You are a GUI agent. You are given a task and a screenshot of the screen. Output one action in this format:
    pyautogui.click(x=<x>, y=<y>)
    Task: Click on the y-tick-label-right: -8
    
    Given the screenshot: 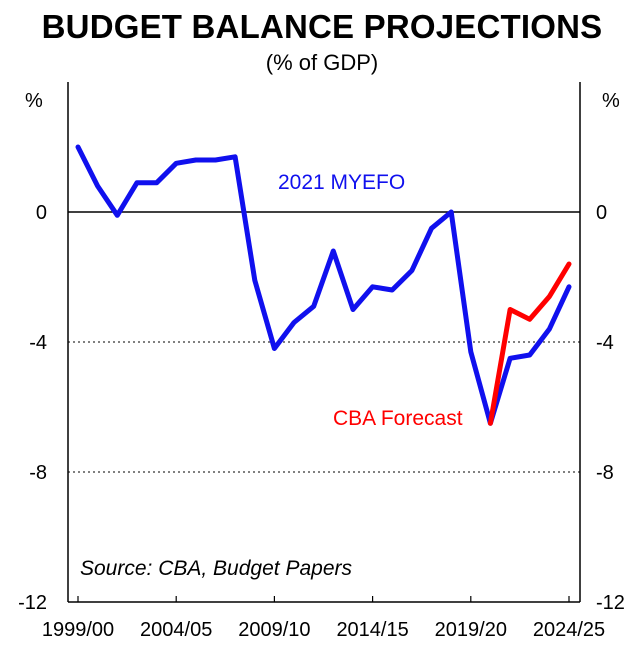 What is the action you would take?
    pyautogui.click(x=605, y=473)
    